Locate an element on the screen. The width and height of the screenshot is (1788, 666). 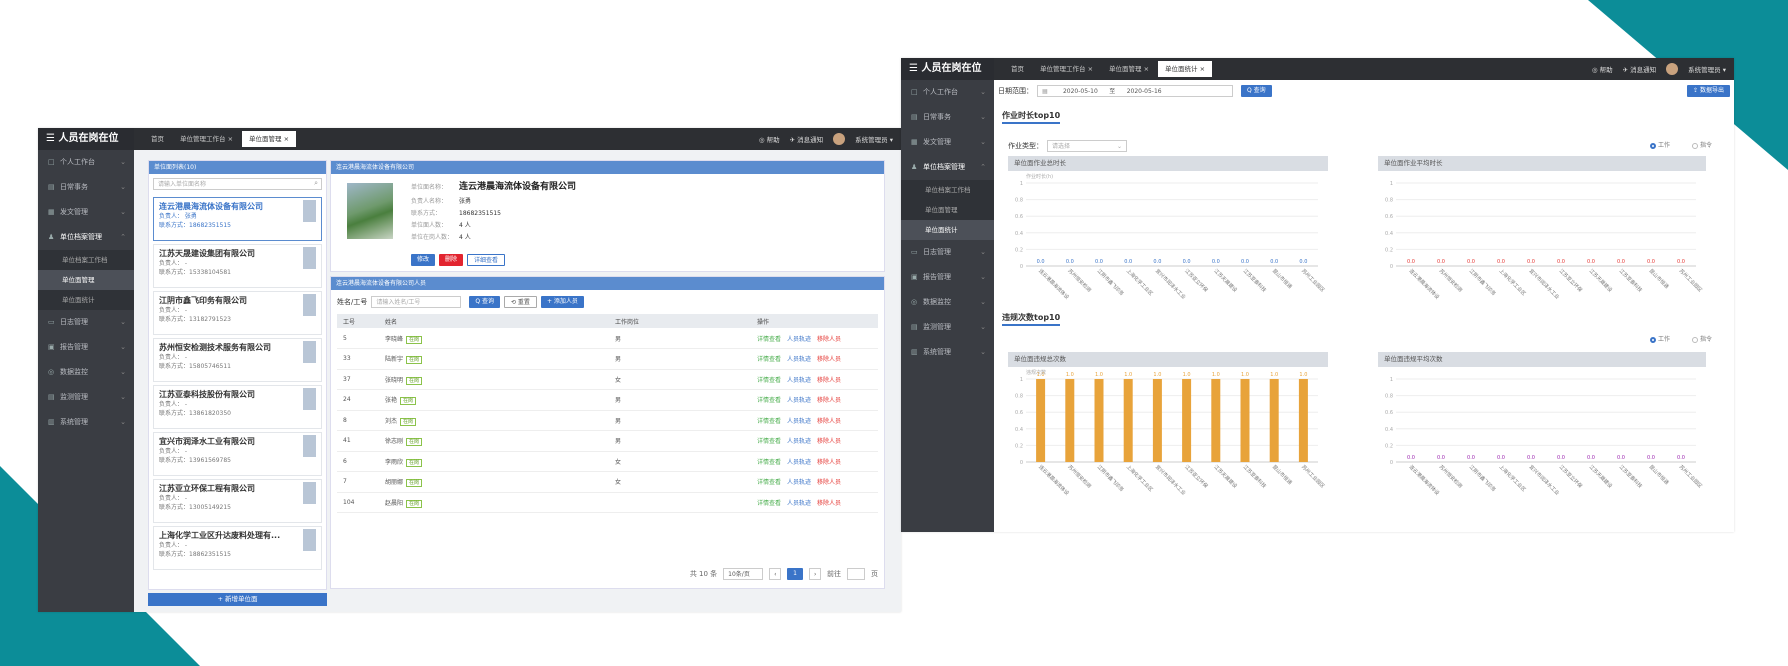
list-item: 连云港晨海流体设备有限公司 负责人： 张勇 联系方式：18682351515 is located at coordinates (237, 219).